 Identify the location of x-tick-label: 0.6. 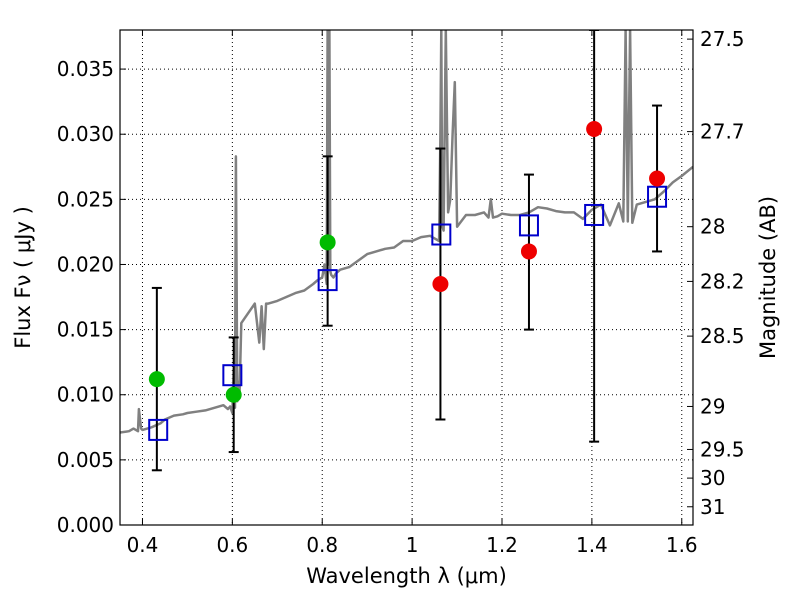
(232, 545).